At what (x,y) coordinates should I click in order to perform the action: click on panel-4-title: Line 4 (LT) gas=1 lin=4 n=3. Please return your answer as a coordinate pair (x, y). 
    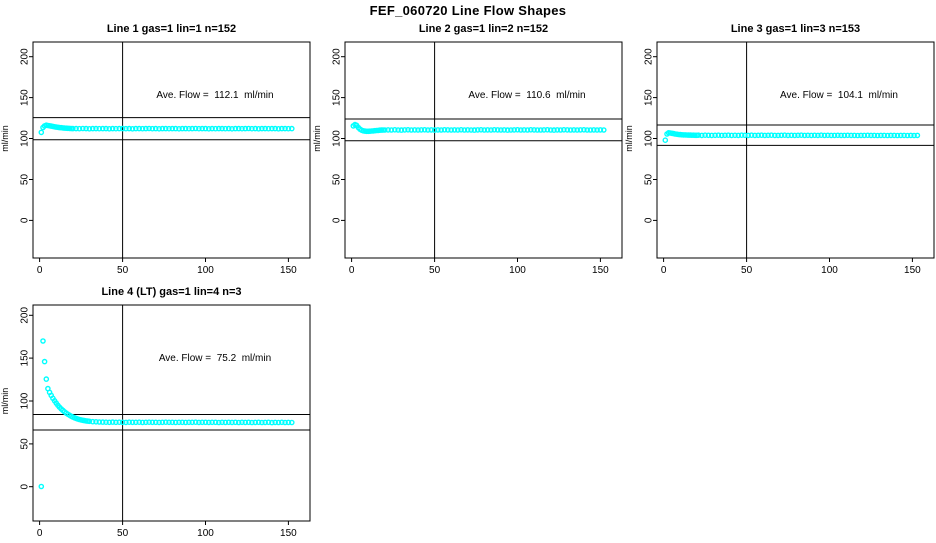
    Looking at the image, I should click on (171, 292).